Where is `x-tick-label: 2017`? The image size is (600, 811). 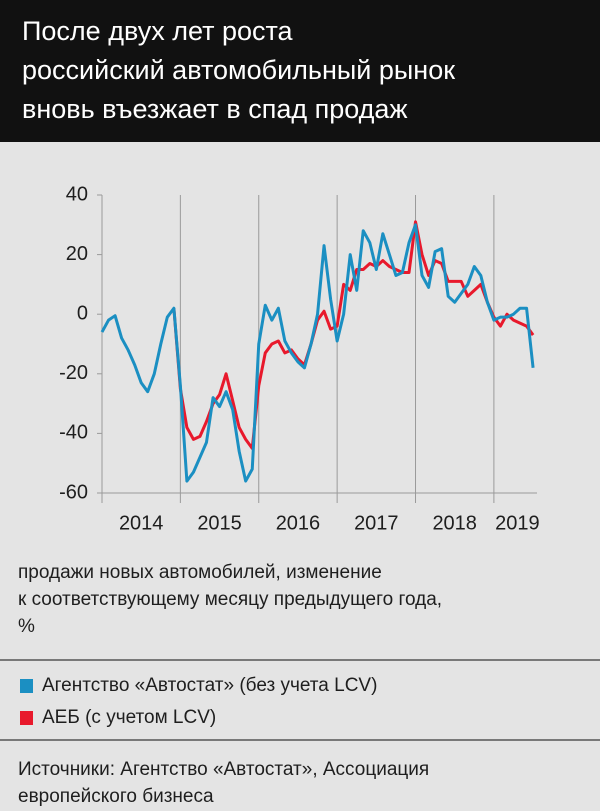 x-tick-label: 2017 is located at coordinates (376, 523).